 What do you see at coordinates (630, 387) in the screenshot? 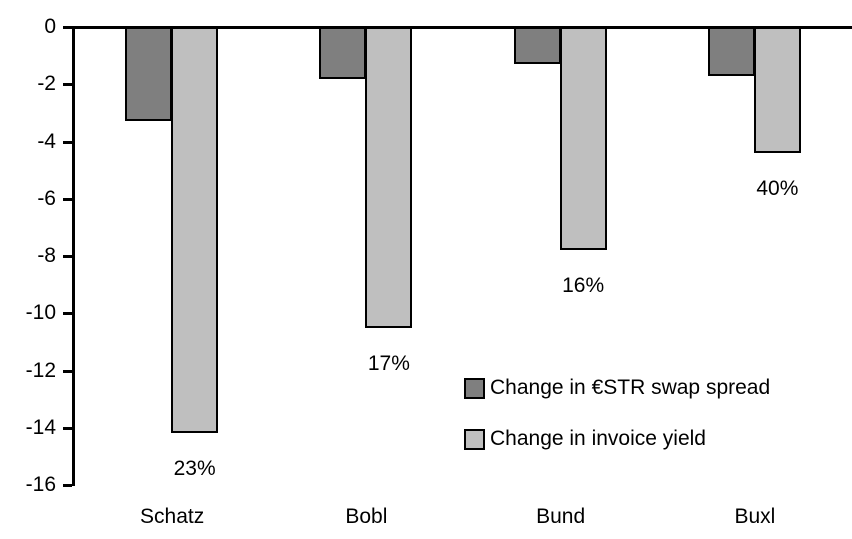
I see `legend-label-swap-spread: Change in €STR swap spread` at bounding box center [630, 387].